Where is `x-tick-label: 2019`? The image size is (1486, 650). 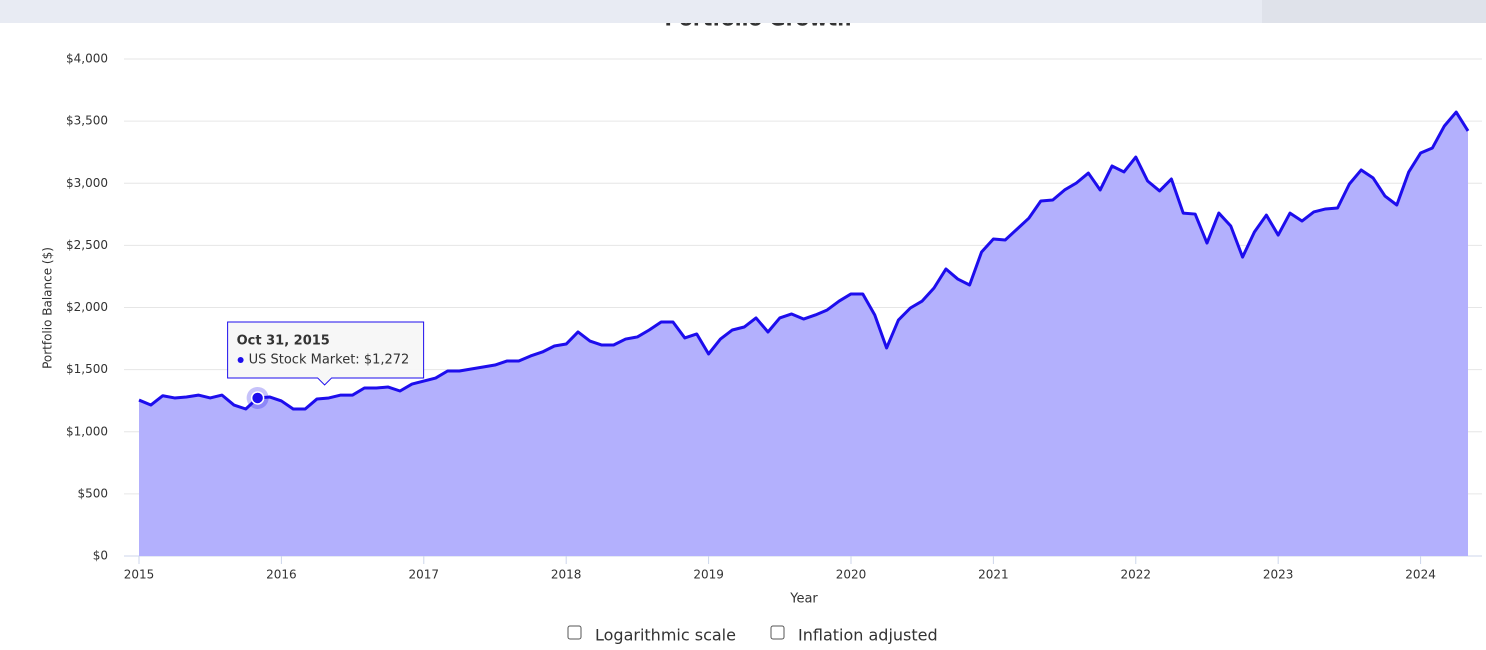 x-tick-label: 2019 is located at coordinates (708, 575).